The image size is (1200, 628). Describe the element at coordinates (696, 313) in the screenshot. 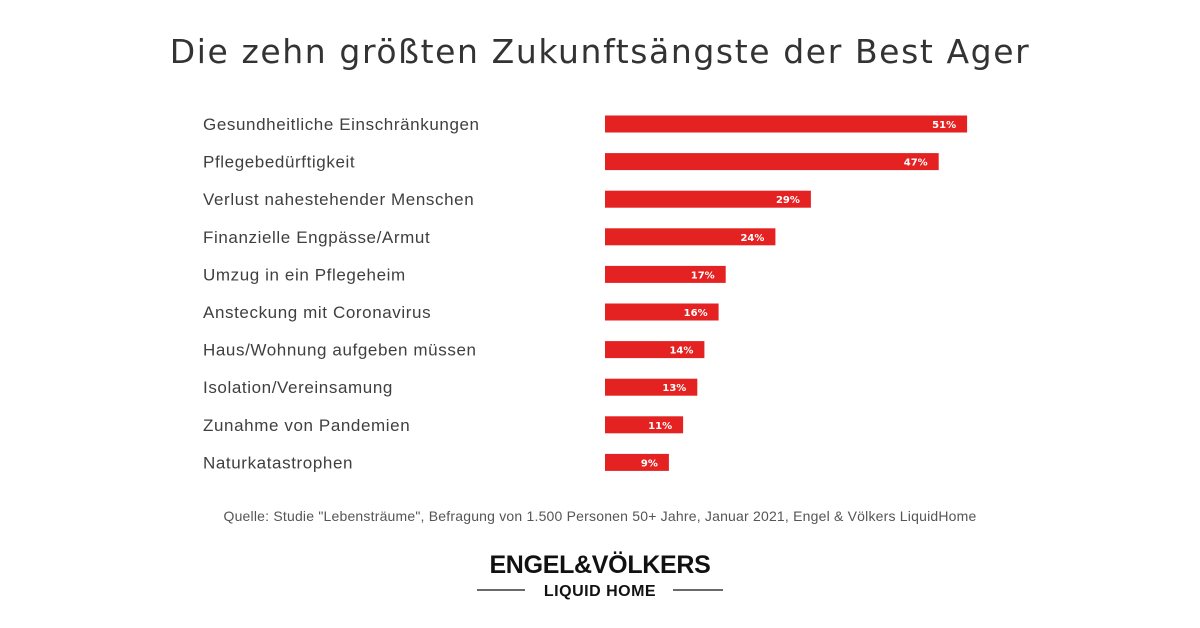

I see `bar-value-label: 16%` at that location.